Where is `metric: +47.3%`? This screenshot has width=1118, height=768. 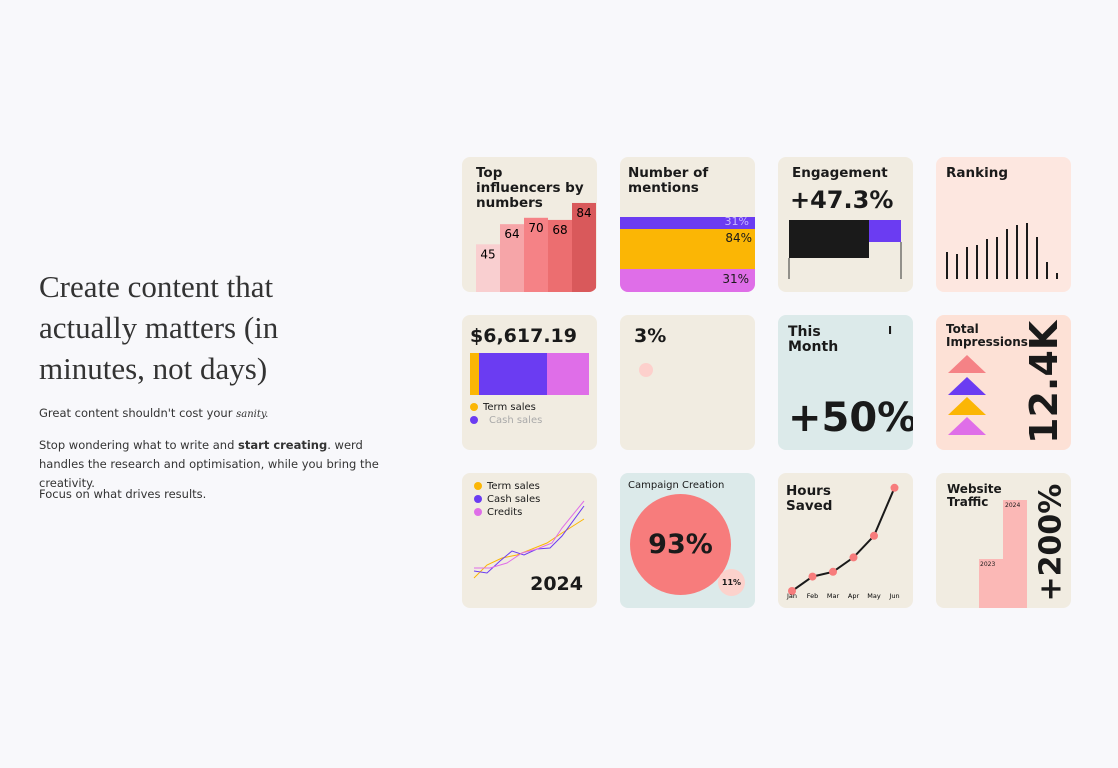 metric: +47.3% is located at coordinates (842, 200).